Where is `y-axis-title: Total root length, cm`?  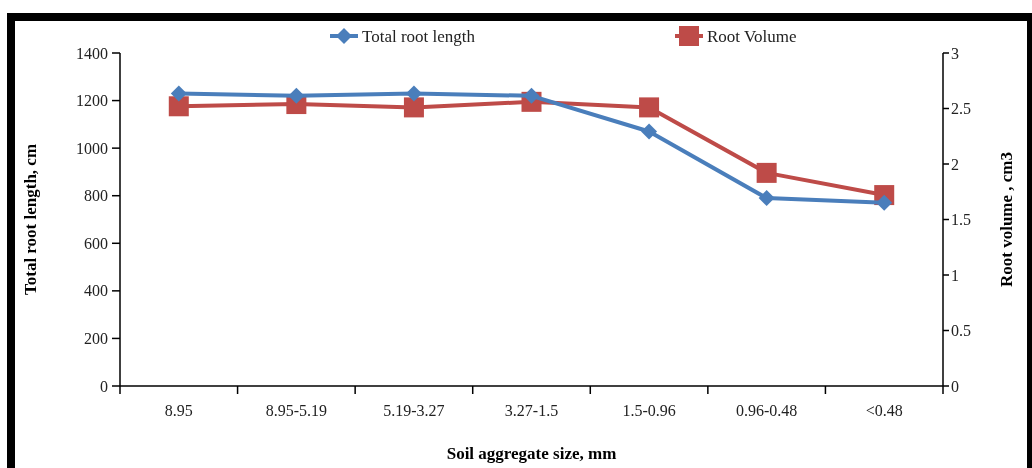
y-axis-title: Total root length, cm is located at coordinates (30, 219).